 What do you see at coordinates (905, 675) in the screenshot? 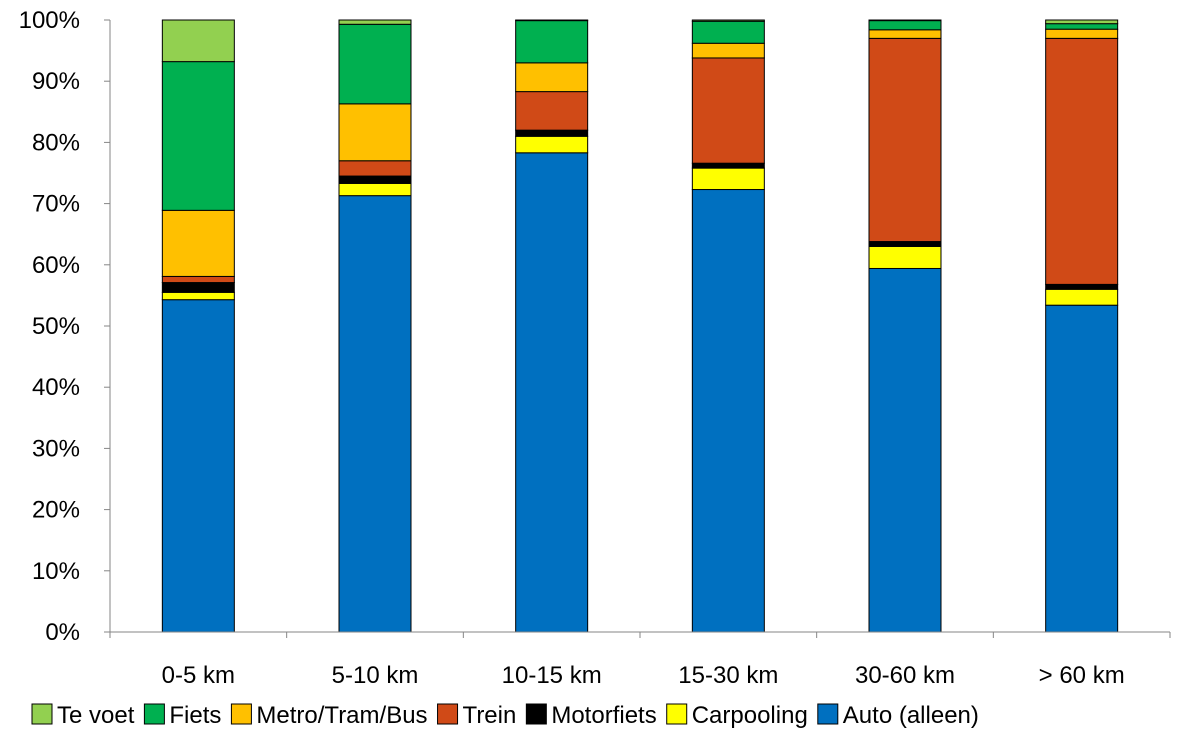
I see `x-category-label: 30-60 km` at bounding box center [905, 675].